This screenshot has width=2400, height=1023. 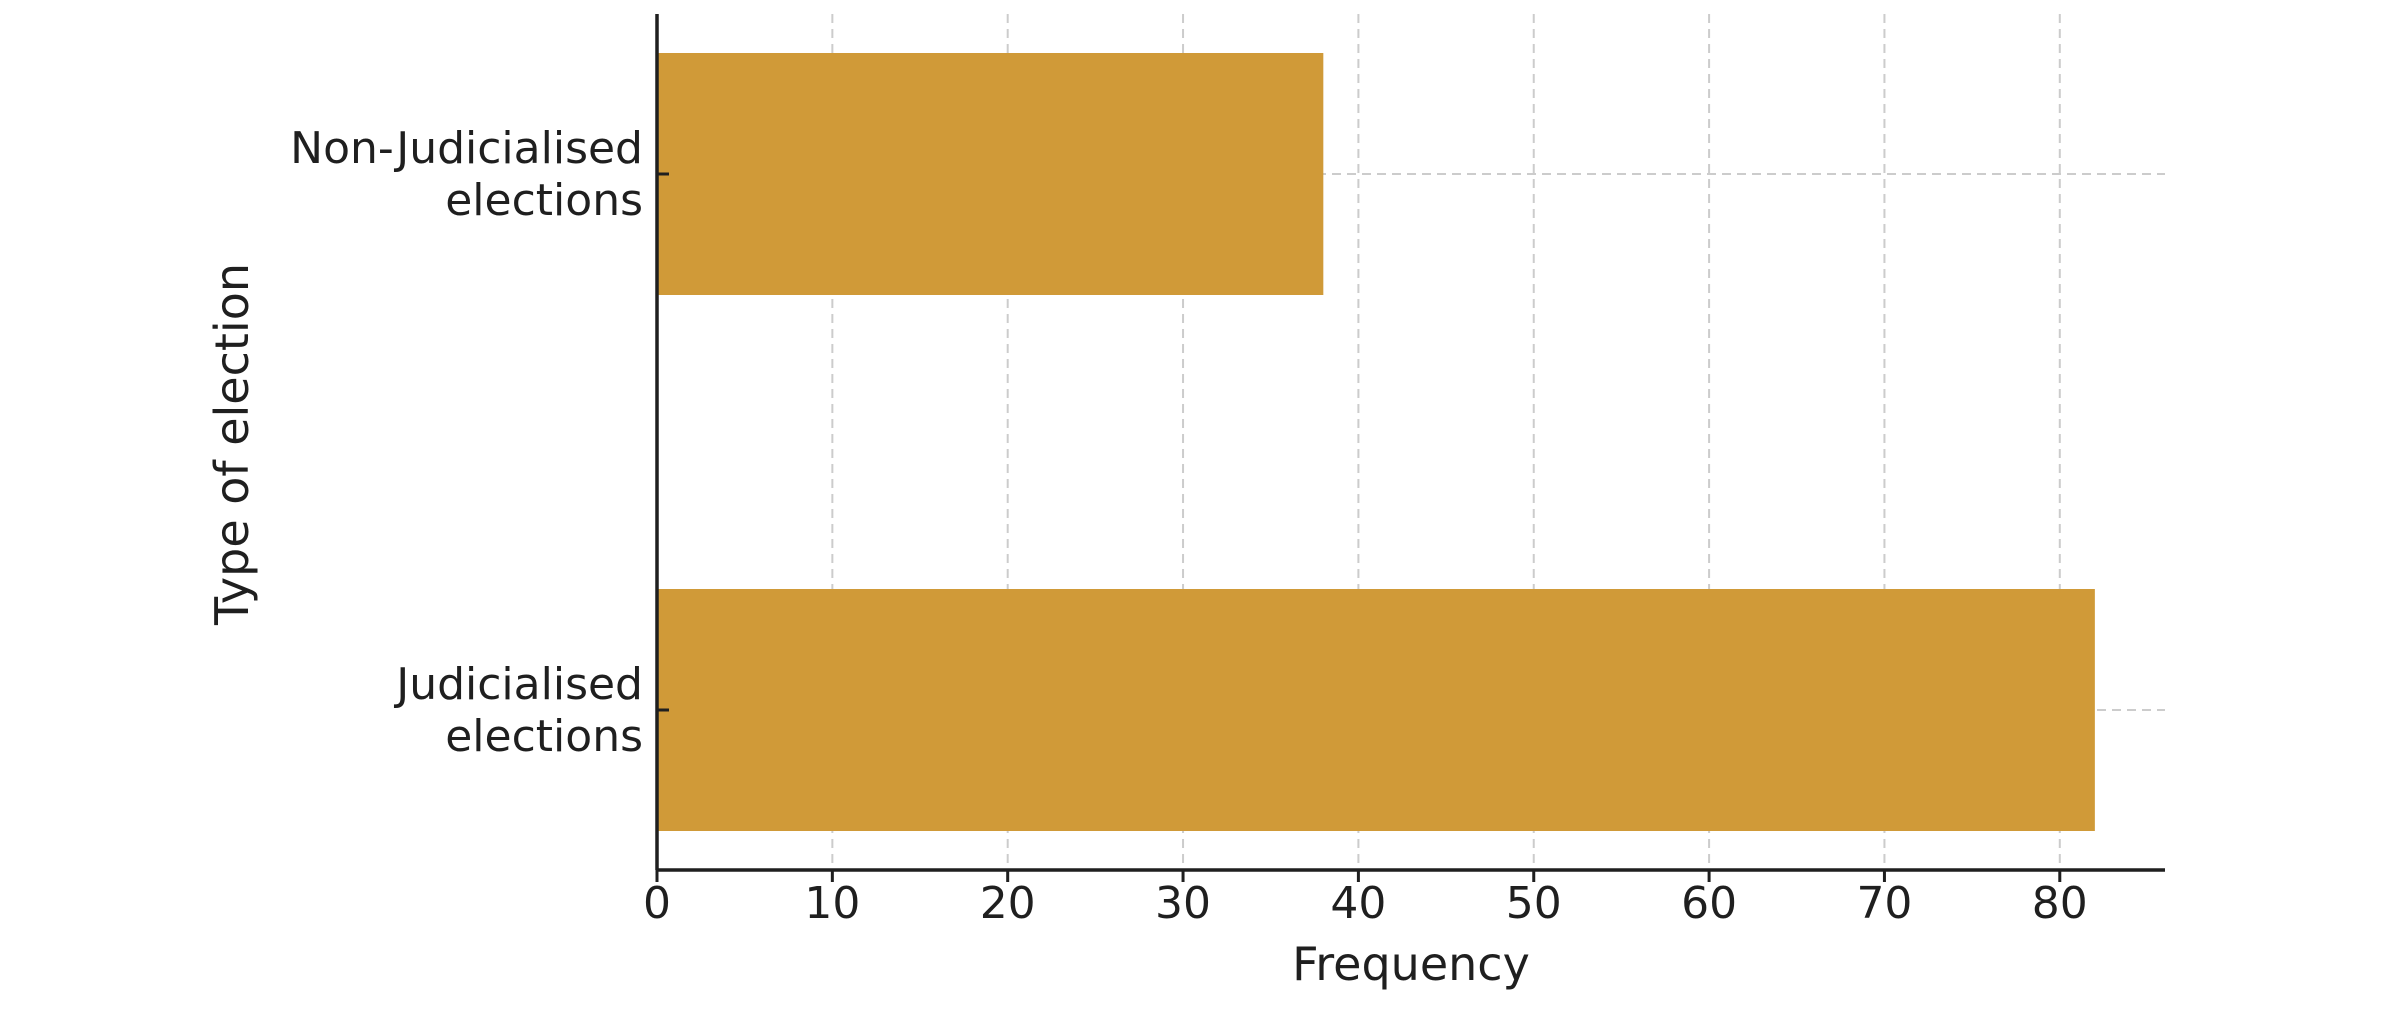 I want to click on x-tick-label: 30, so click(x=1183, y=903).